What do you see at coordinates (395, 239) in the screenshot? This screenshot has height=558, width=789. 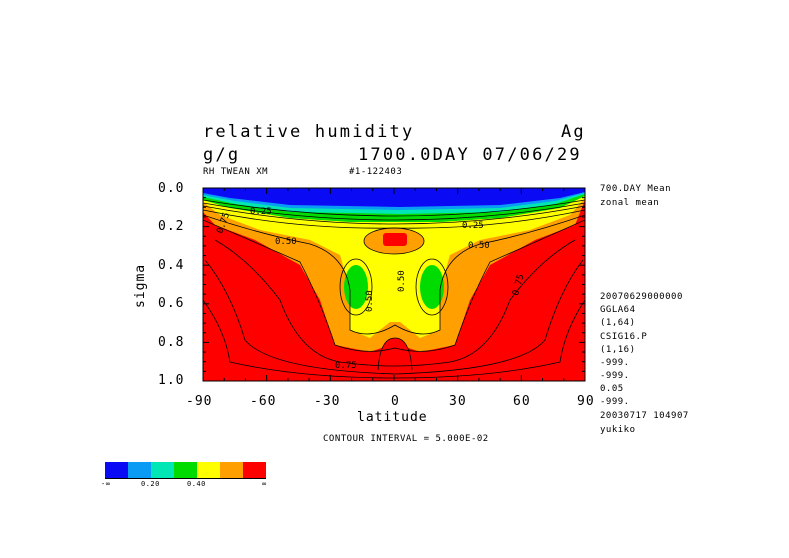 I see `field-cap-red` at bounding box center [395, 239].